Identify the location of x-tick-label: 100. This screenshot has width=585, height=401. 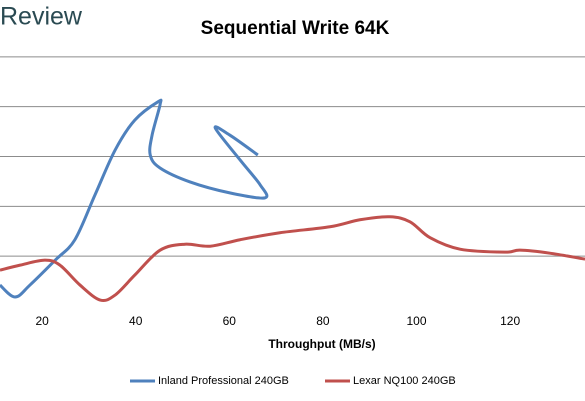
(417, 321).